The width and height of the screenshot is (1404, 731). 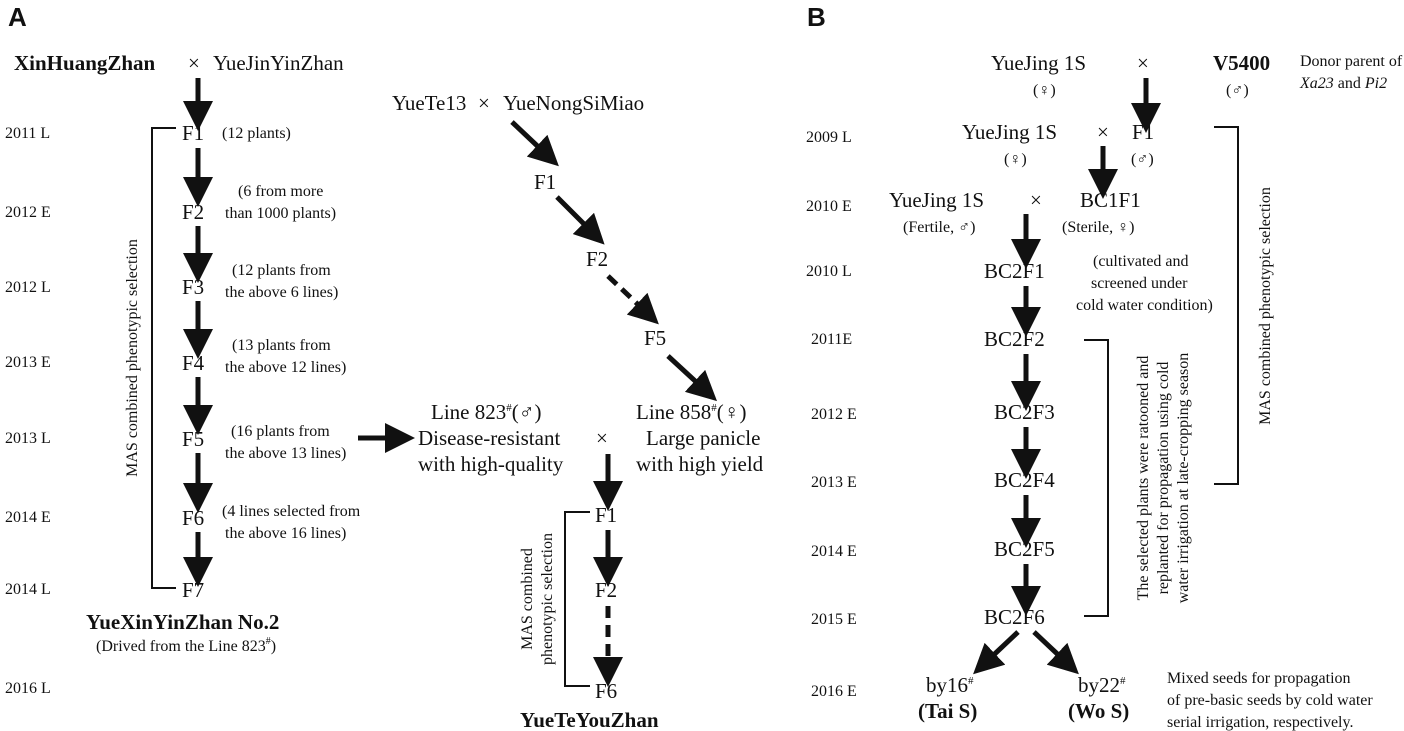 I want to click on panel-a-right-cross: YueTe13 × YueNongSiMiao F1 F2 F5, so click(x=529, y=220).